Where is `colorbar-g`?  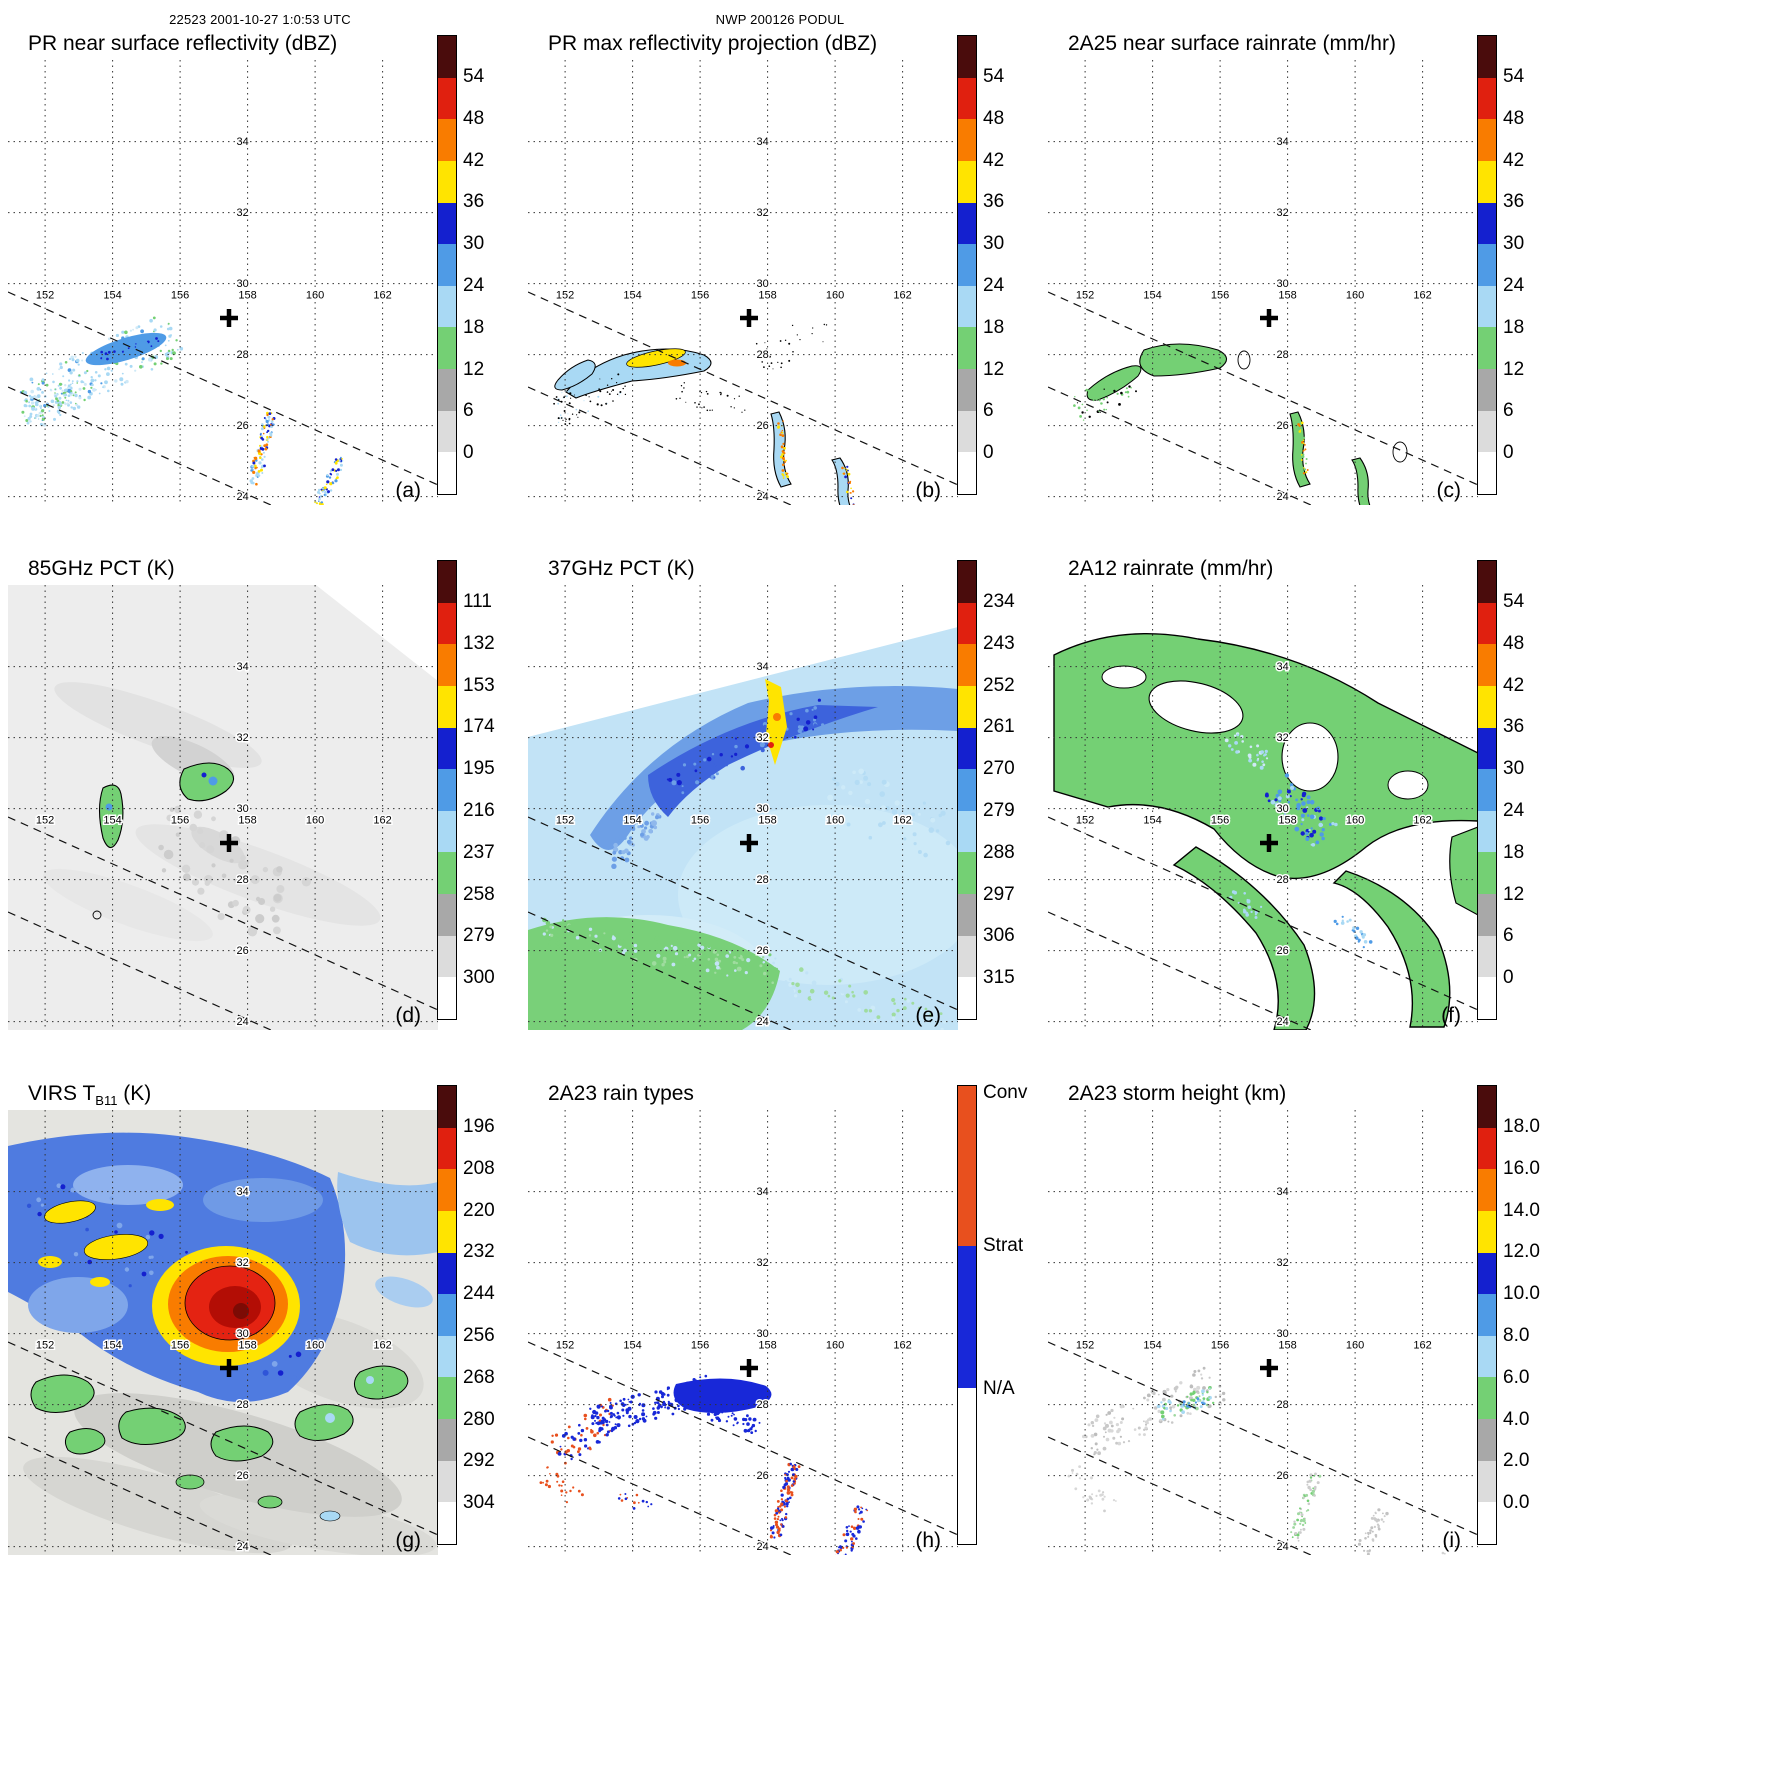
colorbar-g is located at coordinates (447, 1315).